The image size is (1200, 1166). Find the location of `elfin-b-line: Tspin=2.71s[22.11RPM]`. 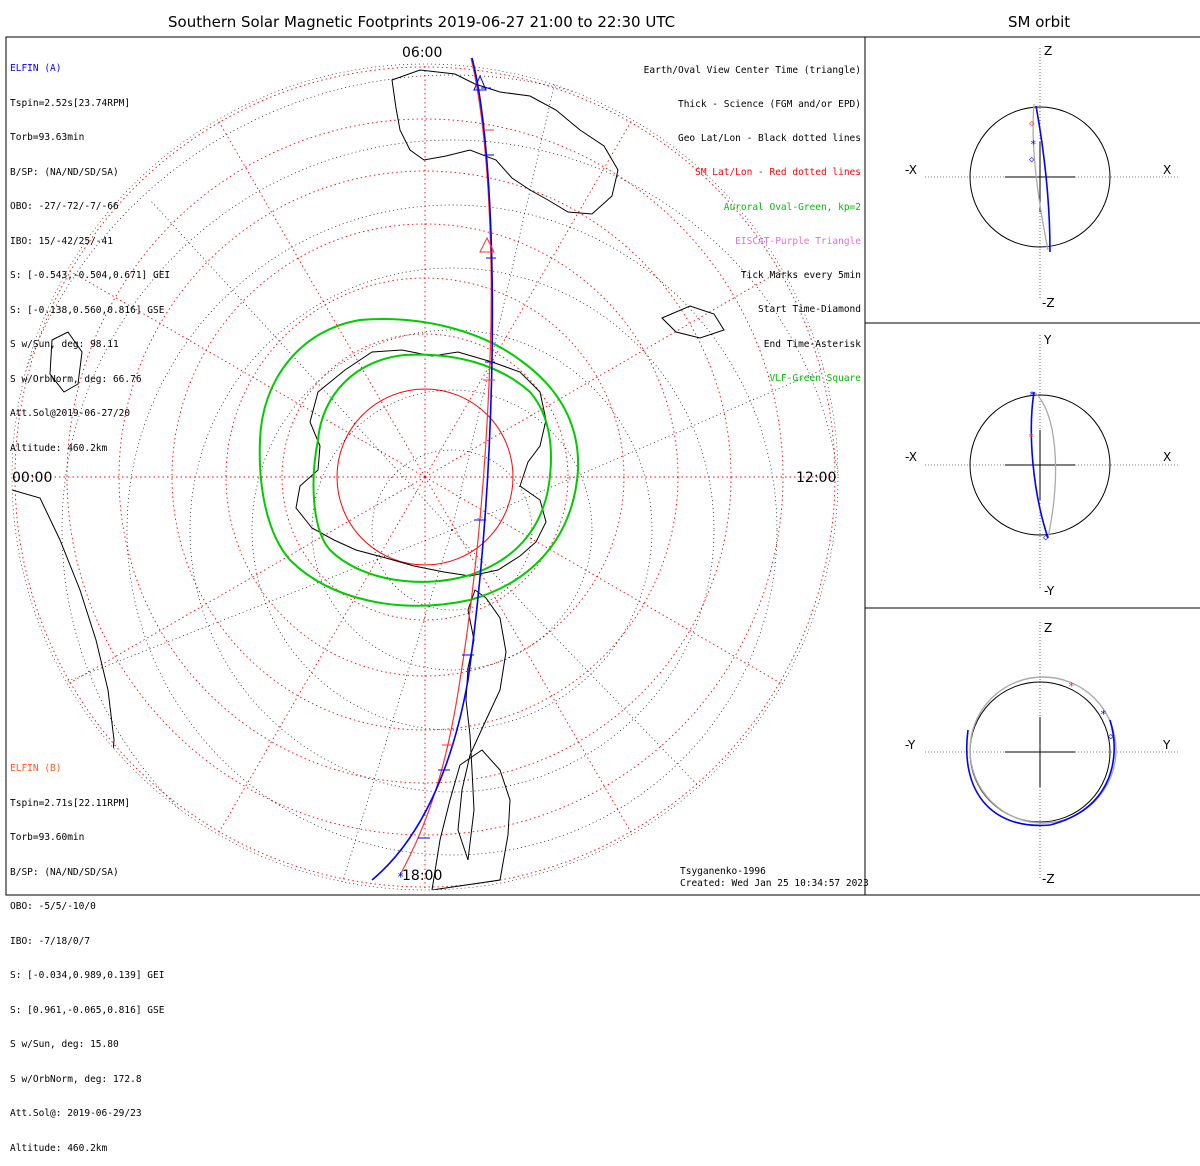

elfin-b-line: Tspin=2.71s[22.11RPM] is located at coordinates (70, 803).